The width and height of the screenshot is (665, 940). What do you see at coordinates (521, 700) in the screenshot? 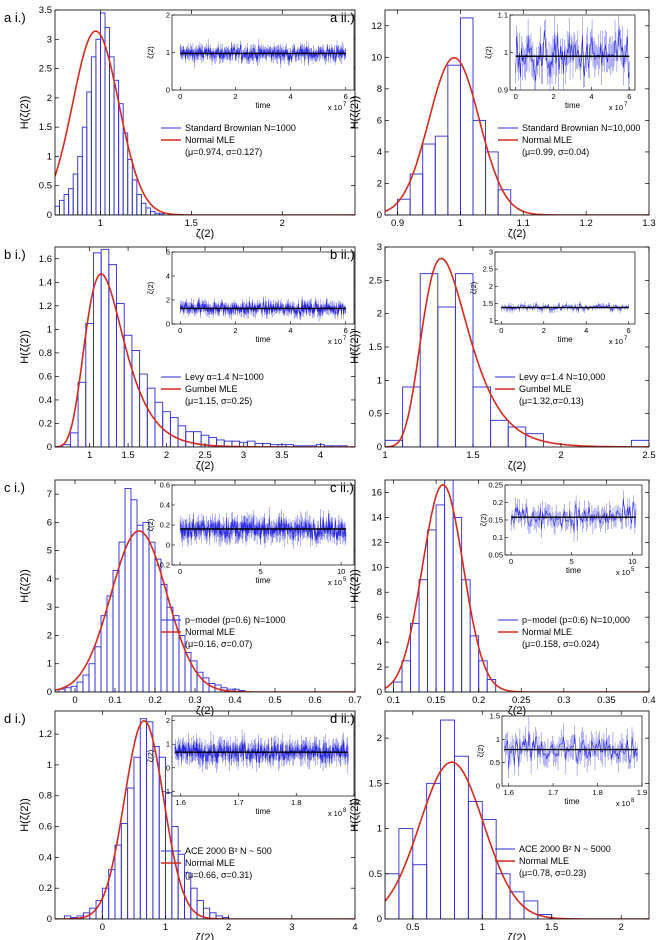
I see `x-tick-label: 0.25` at bounding box center [521, 700].